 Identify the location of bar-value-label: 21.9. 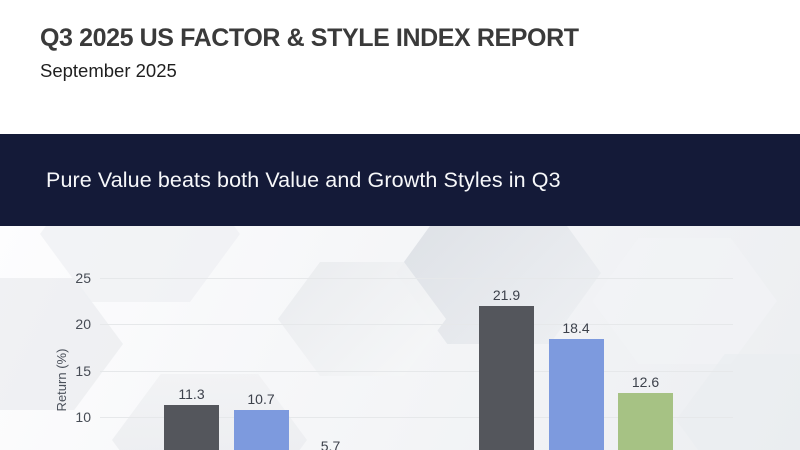
(506, 295).